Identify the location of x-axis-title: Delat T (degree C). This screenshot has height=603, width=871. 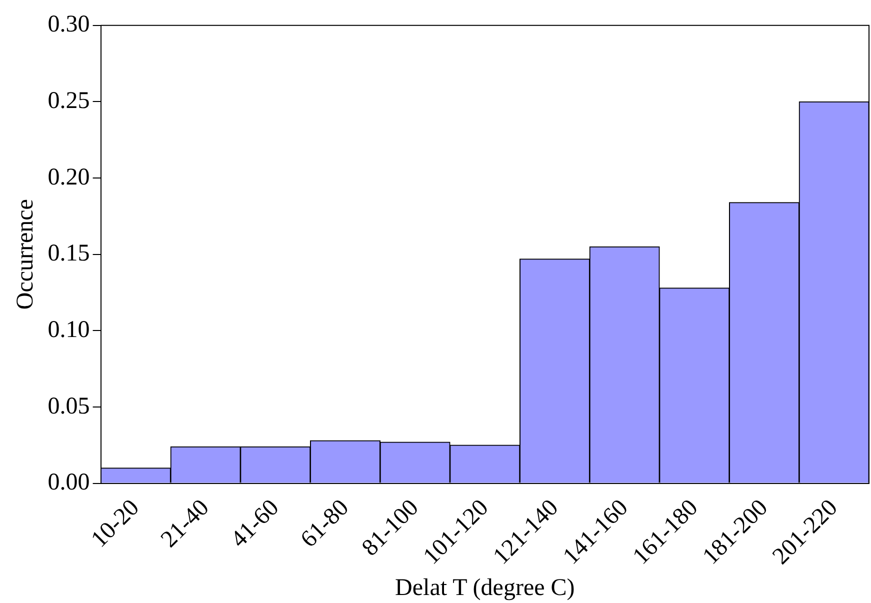
(485, 587).